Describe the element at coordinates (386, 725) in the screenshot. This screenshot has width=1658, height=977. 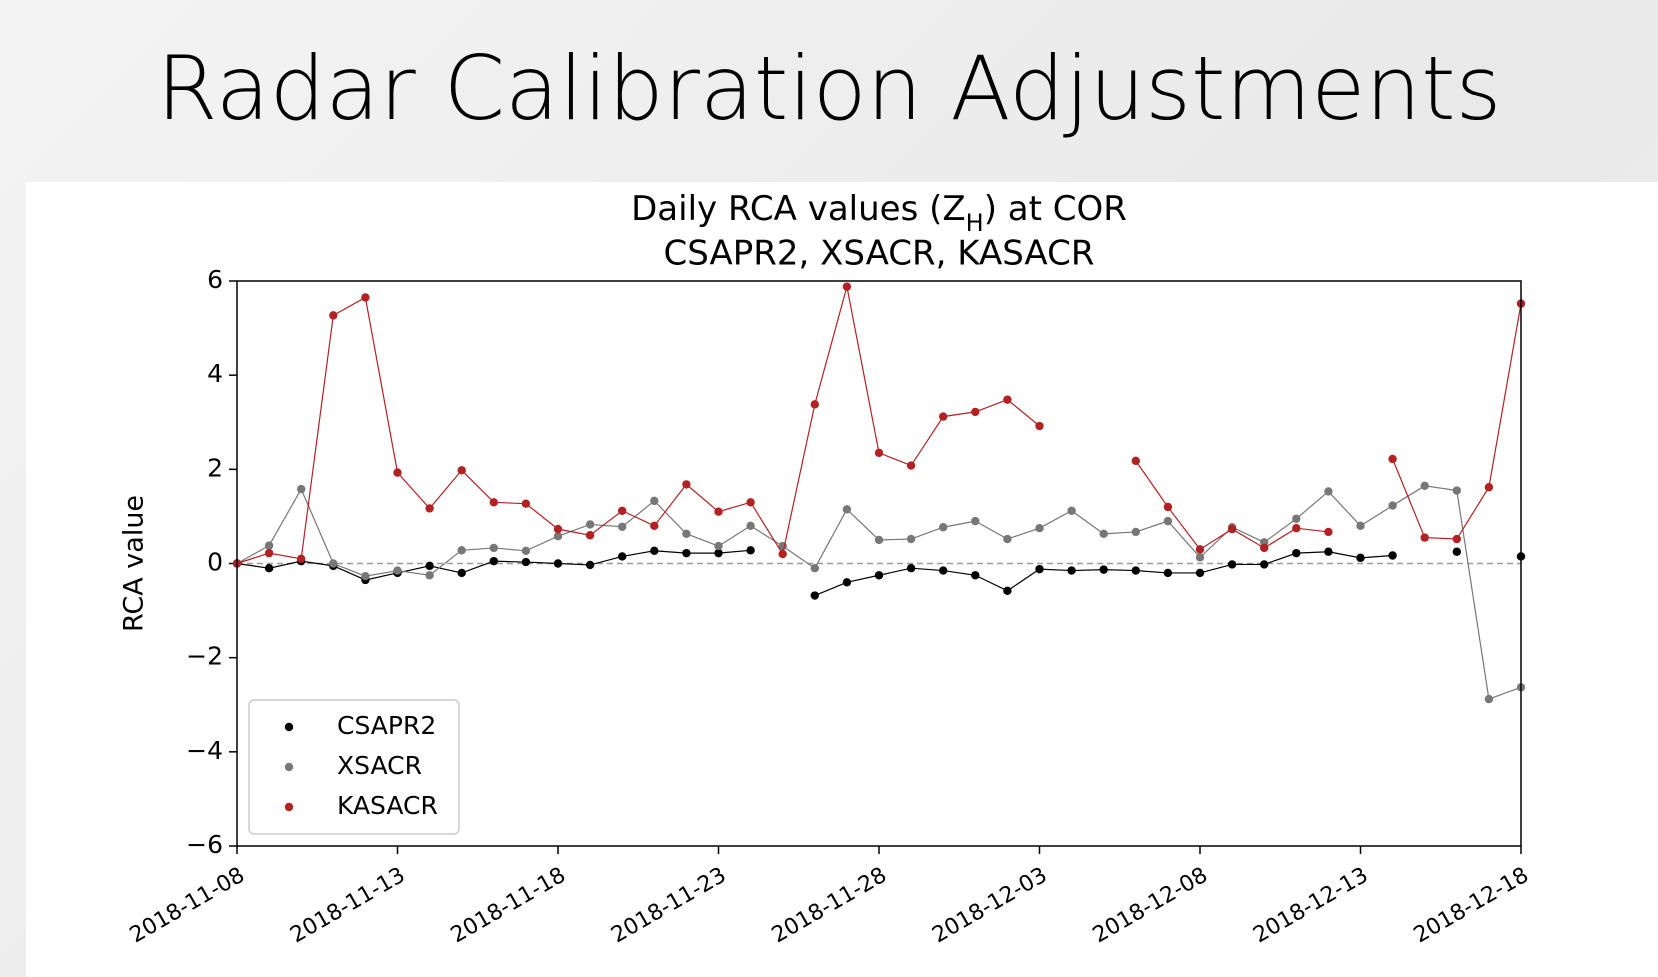
I see `legend-label: CSAPR2` at that location.